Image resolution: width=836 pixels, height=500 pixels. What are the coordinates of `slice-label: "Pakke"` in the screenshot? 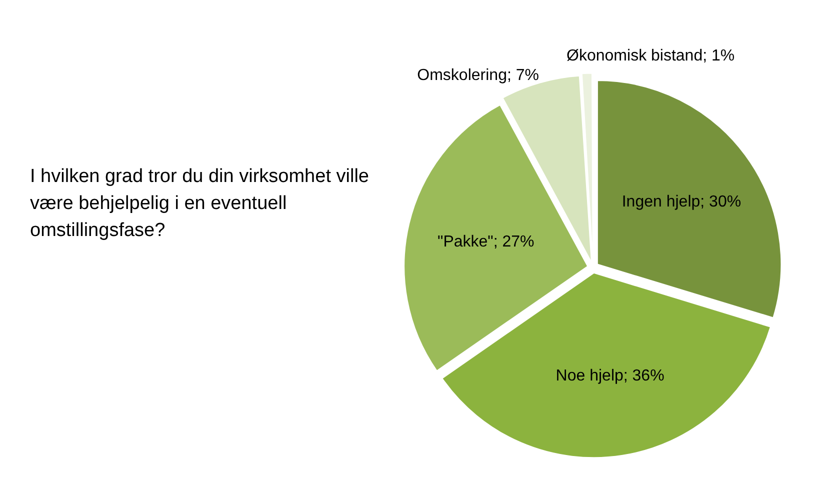 It's located at (466, 241).